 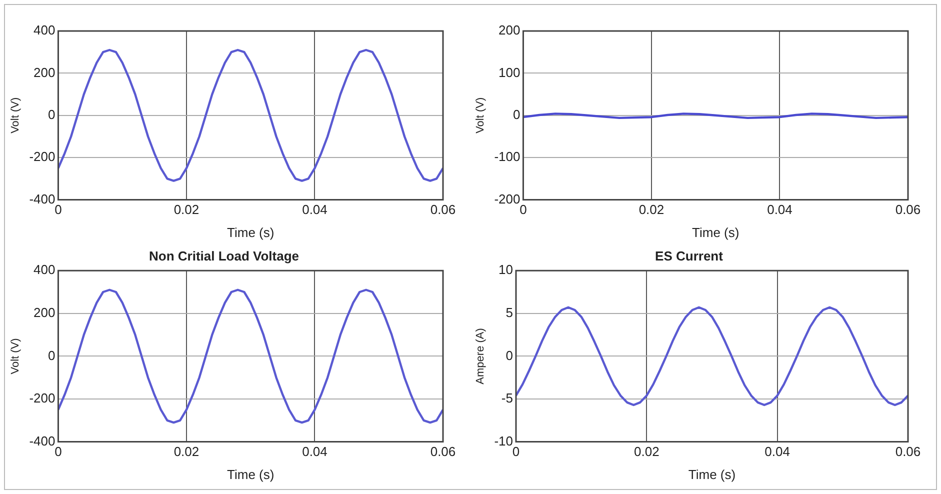 I want to click on chart-title: ES Current, so click(x=689, y=256).